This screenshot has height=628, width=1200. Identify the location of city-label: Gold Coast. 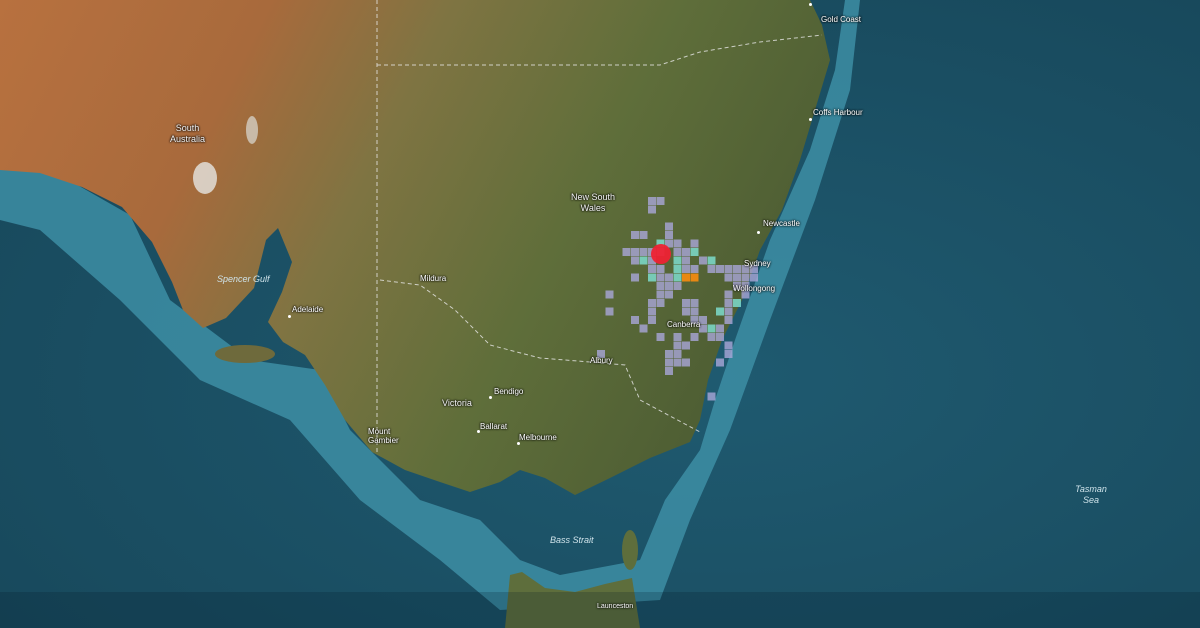
(841, 19).